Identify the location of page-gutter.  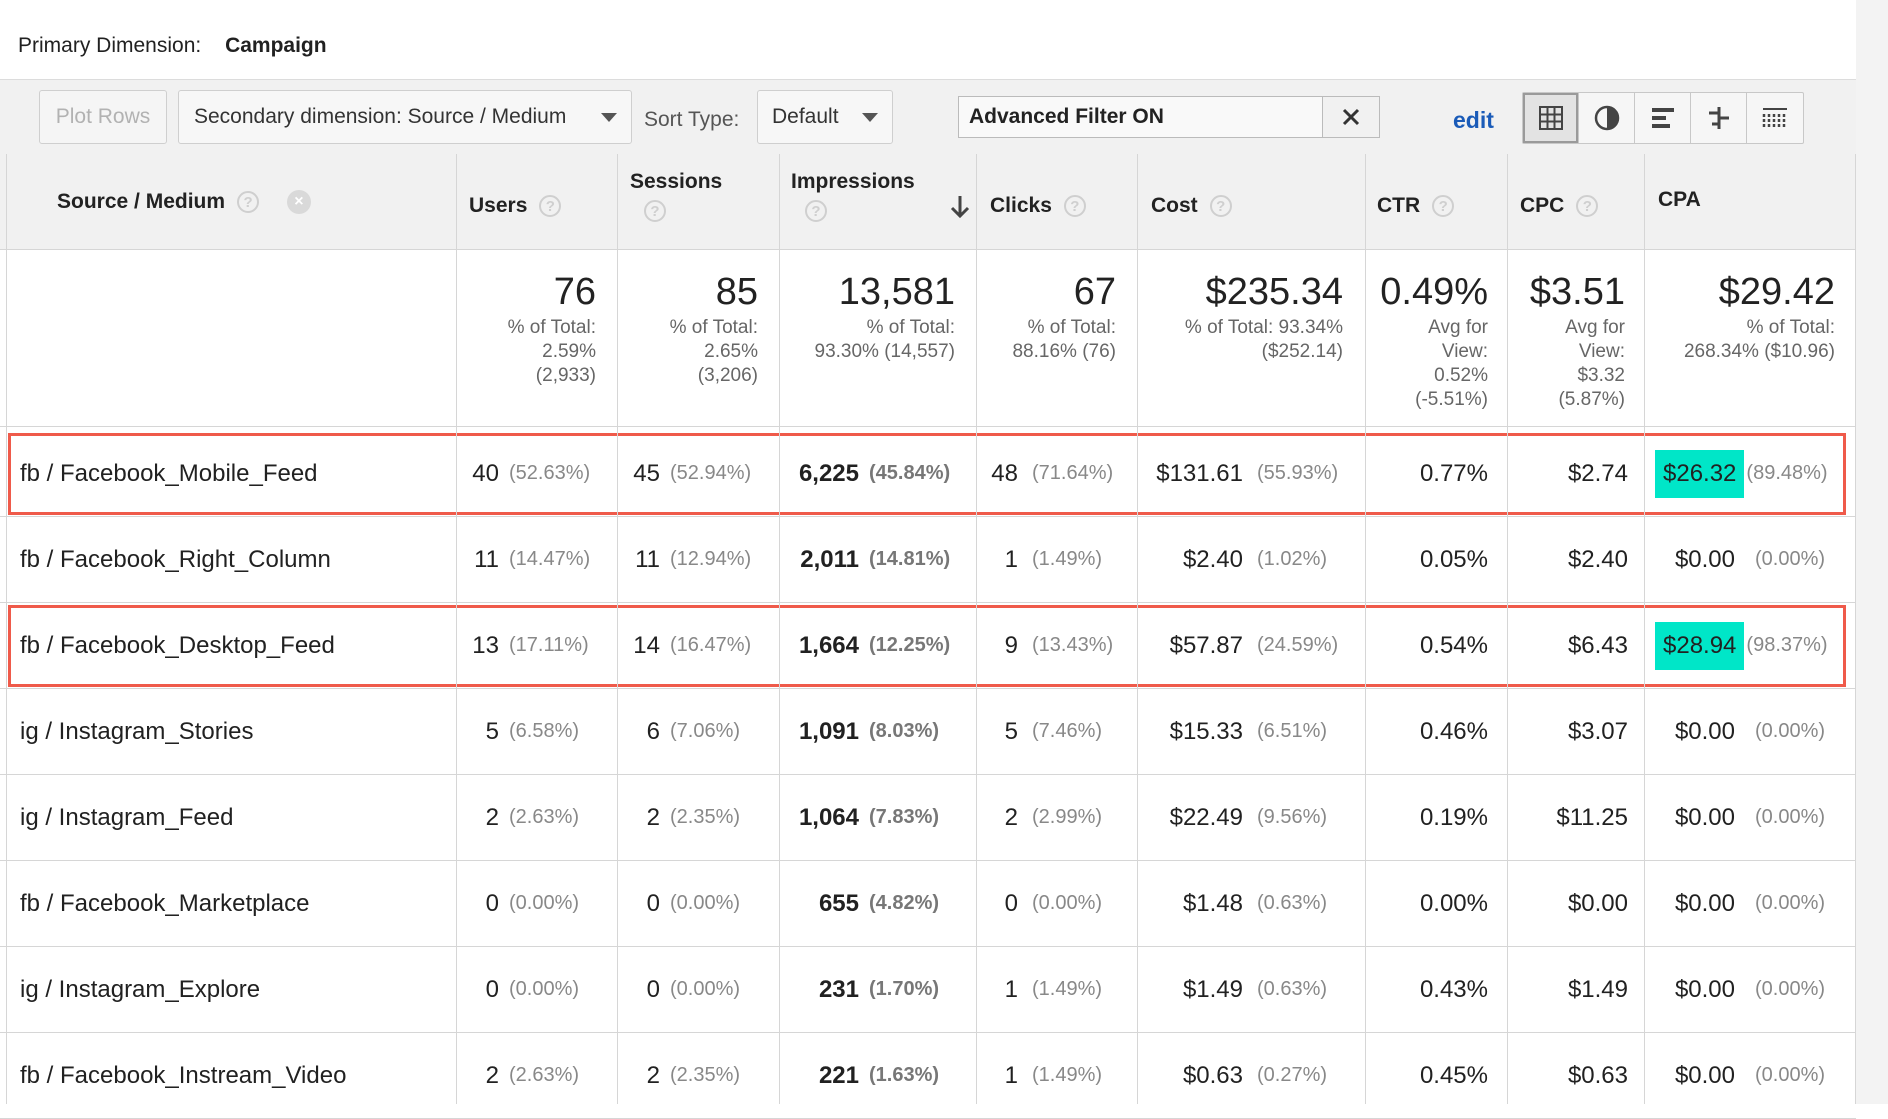
(1872, 552).